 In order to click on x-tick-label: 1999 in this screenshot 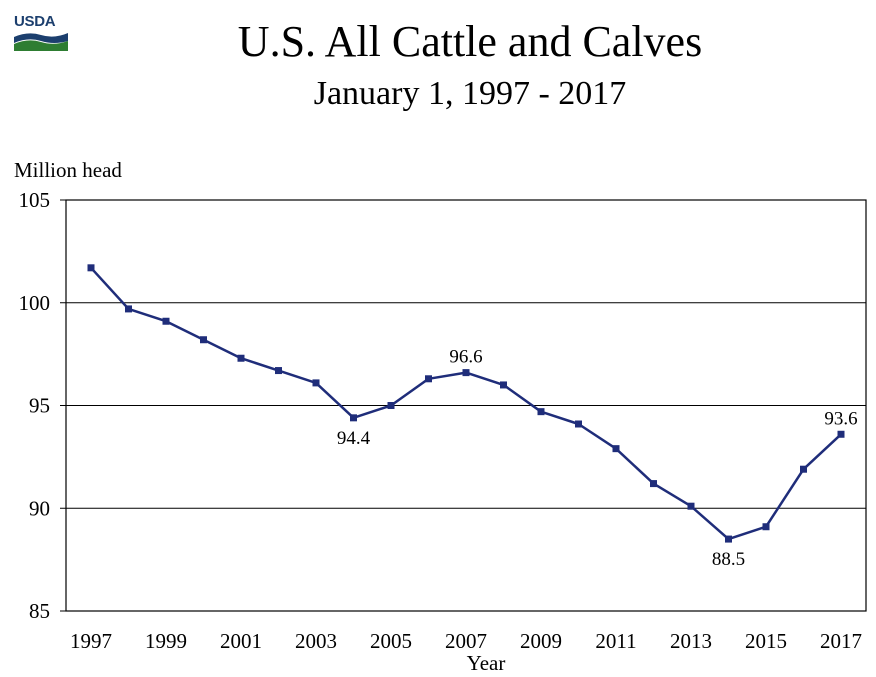, I will do `click(166, 641)`.